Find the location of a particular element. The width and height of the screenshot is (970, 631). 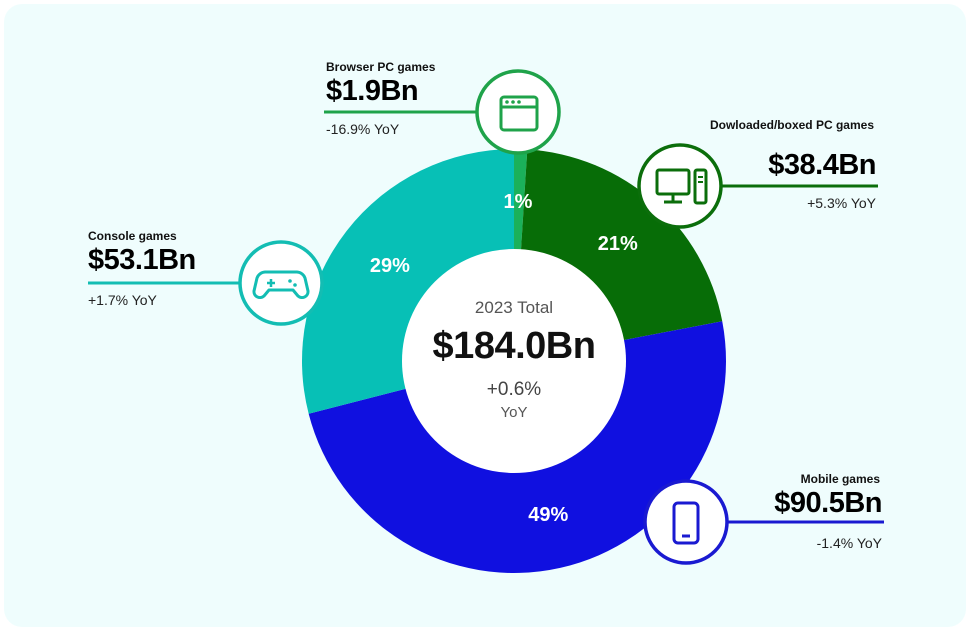

total-change: +0.6% is located at coordinates (514, 389).